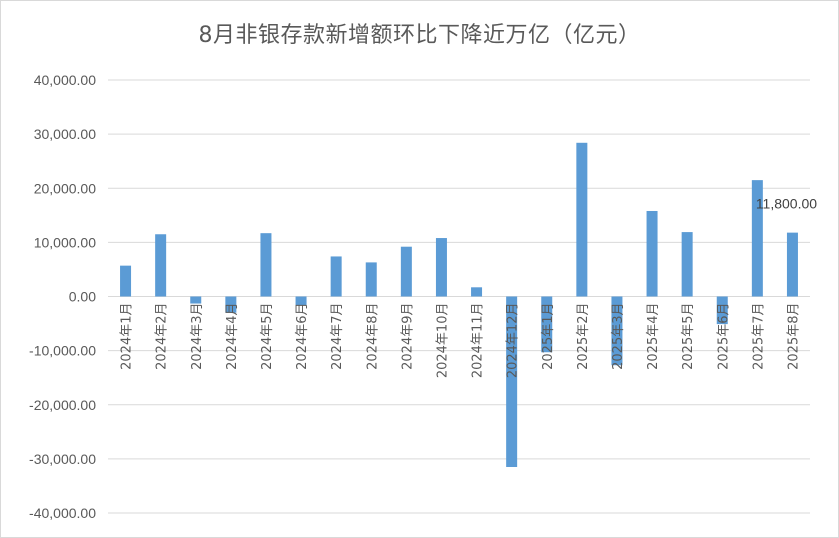  Describe the element at coordinates (688, 336) in the screenshot. I see `x-tick-label: 2025年5月` at that location.